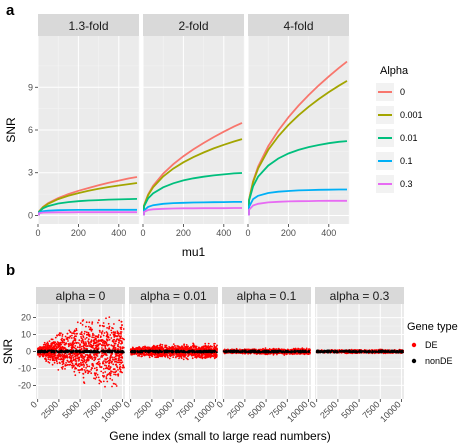 Image resolution: width=471 pixels, height=445 pixels. I want to click on legend-label: 0, so click(402, 92).